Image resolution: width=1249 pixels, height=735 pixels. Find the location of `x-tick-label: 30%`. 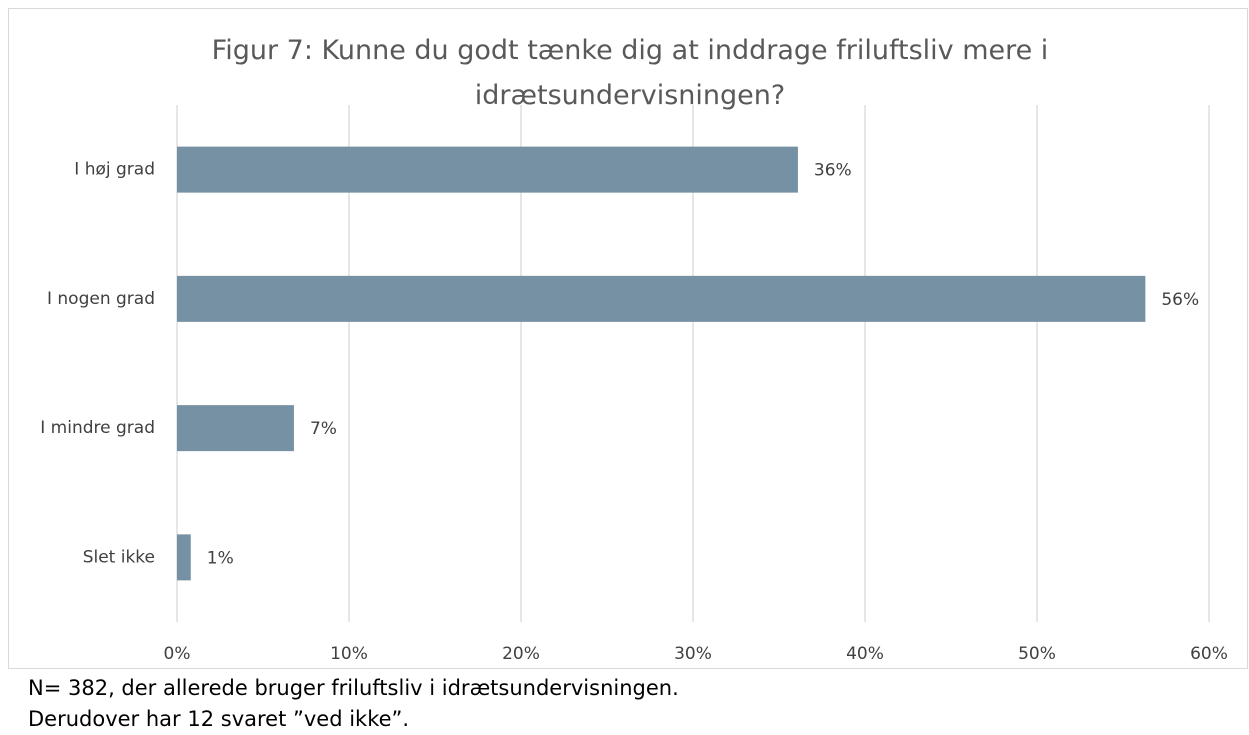

x-tick-label: 30% is located at coordinates (693, 654).